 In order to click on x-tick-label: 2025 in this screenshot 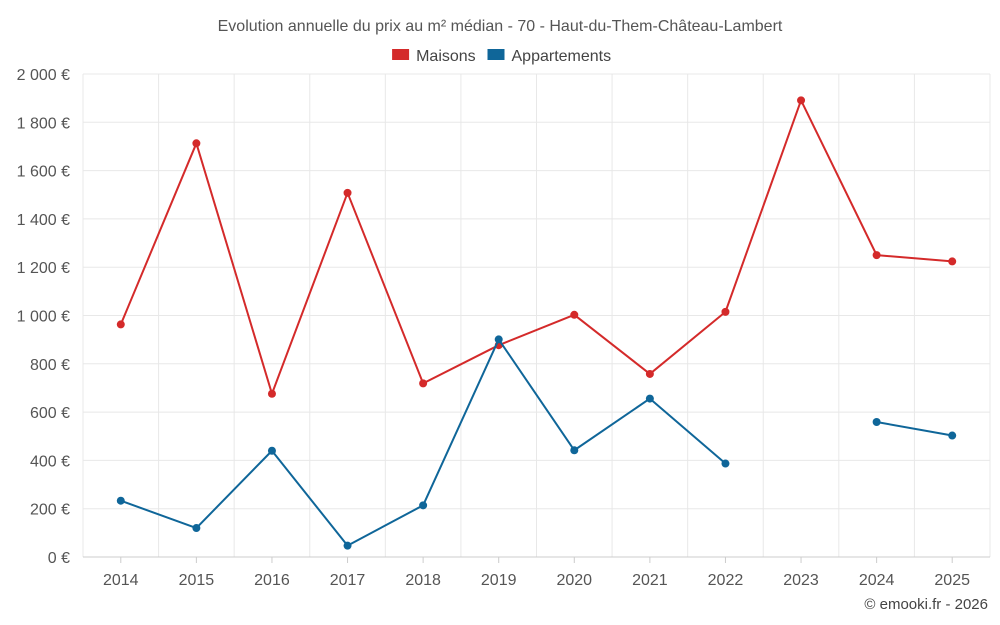, I will do `click(952, 580)`.